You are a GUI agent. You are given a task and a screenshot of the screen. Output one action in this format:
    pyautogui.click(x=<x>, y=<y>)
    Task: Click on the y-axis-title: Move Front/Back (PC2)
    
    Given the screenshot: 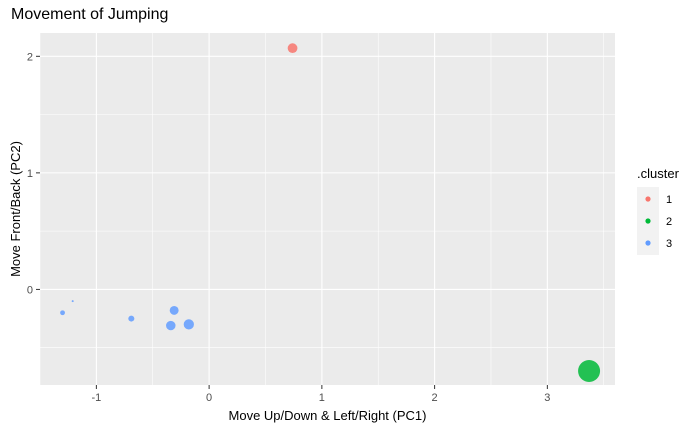 What is the action you would take?
    pyautogui.click(x=15, y=209)
    